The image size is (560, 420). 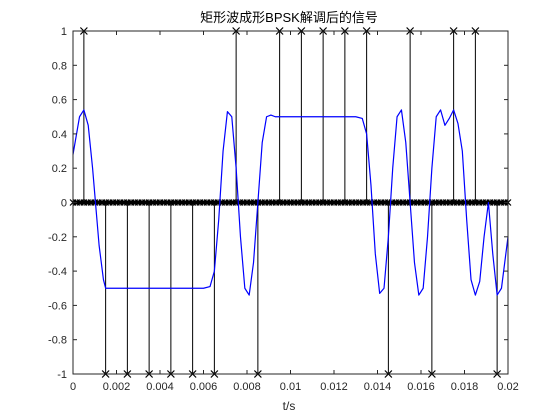 I want to click on x-tick-label: 0, so click(x=73, y=387).